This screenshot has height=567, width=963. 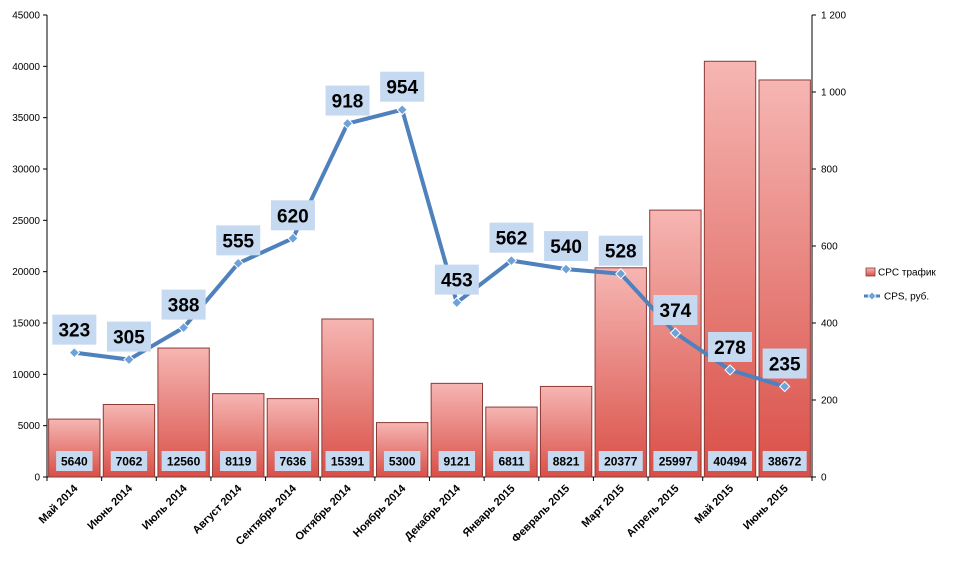 I want to click on x-tick-label: Август 2014, so click(x=218, y=509).